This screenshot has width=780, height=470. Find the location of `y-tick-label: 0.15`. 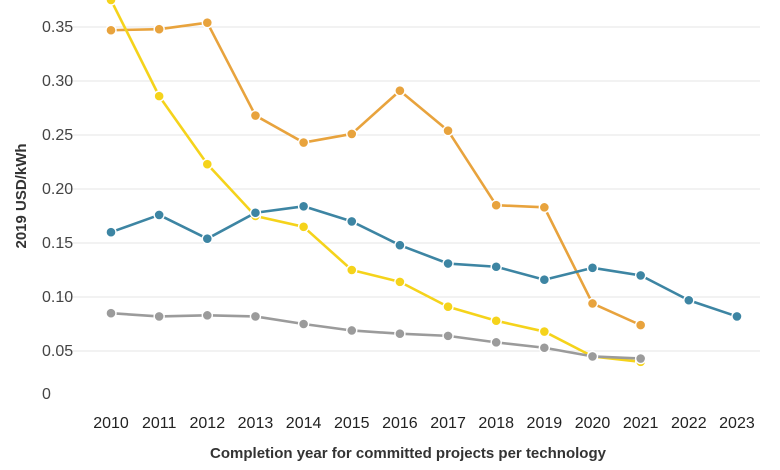

y-tick-label: 0.15 is located at coordinates (57, 243).